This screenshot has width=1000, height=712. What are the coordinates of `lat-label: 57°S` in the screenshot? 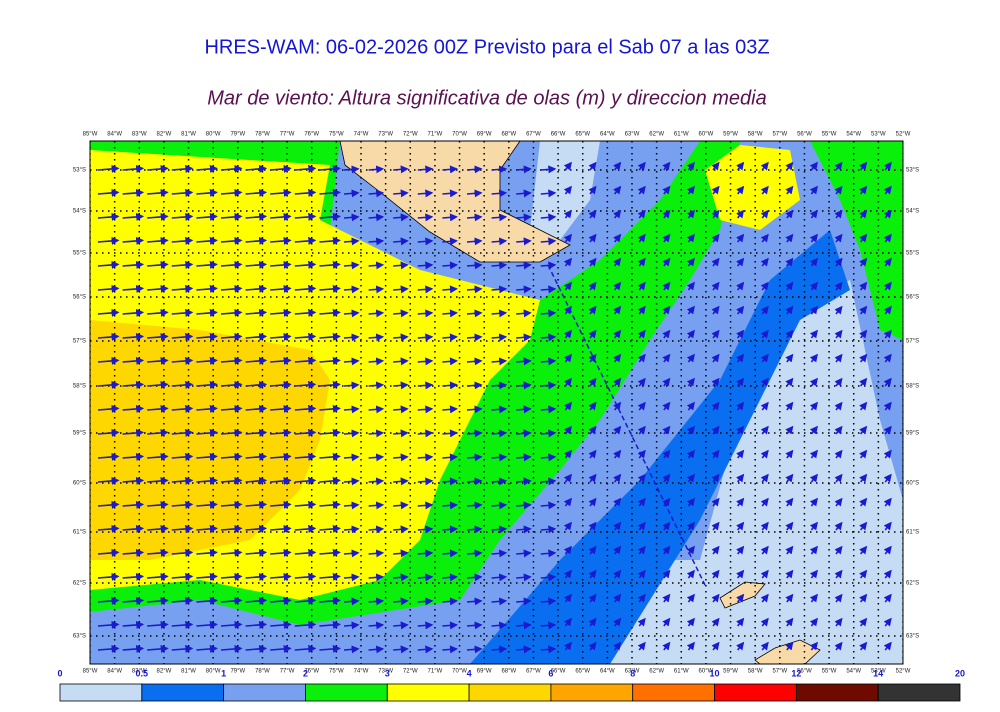 It's located at (79, 342).